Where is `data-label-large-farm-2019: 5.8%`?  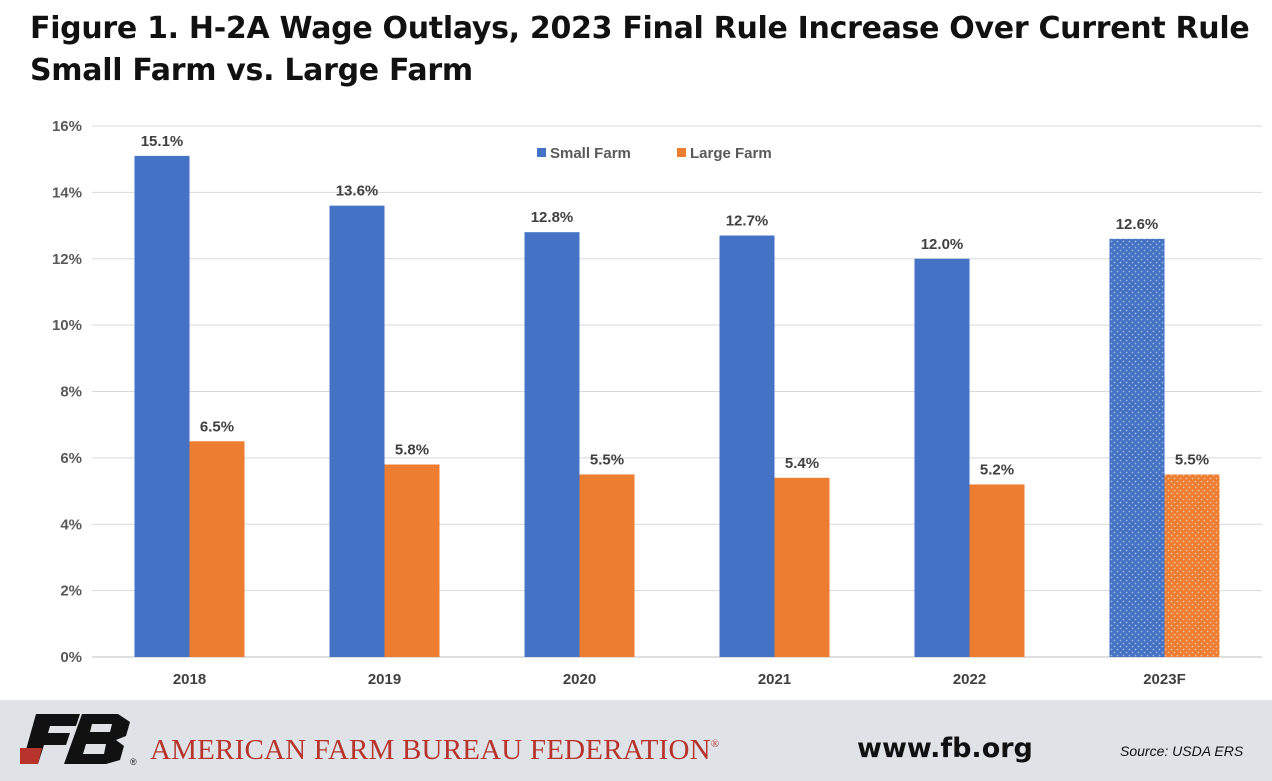 data-label-large-farm-2019: 5.8% is located at coordinates (412, 450).